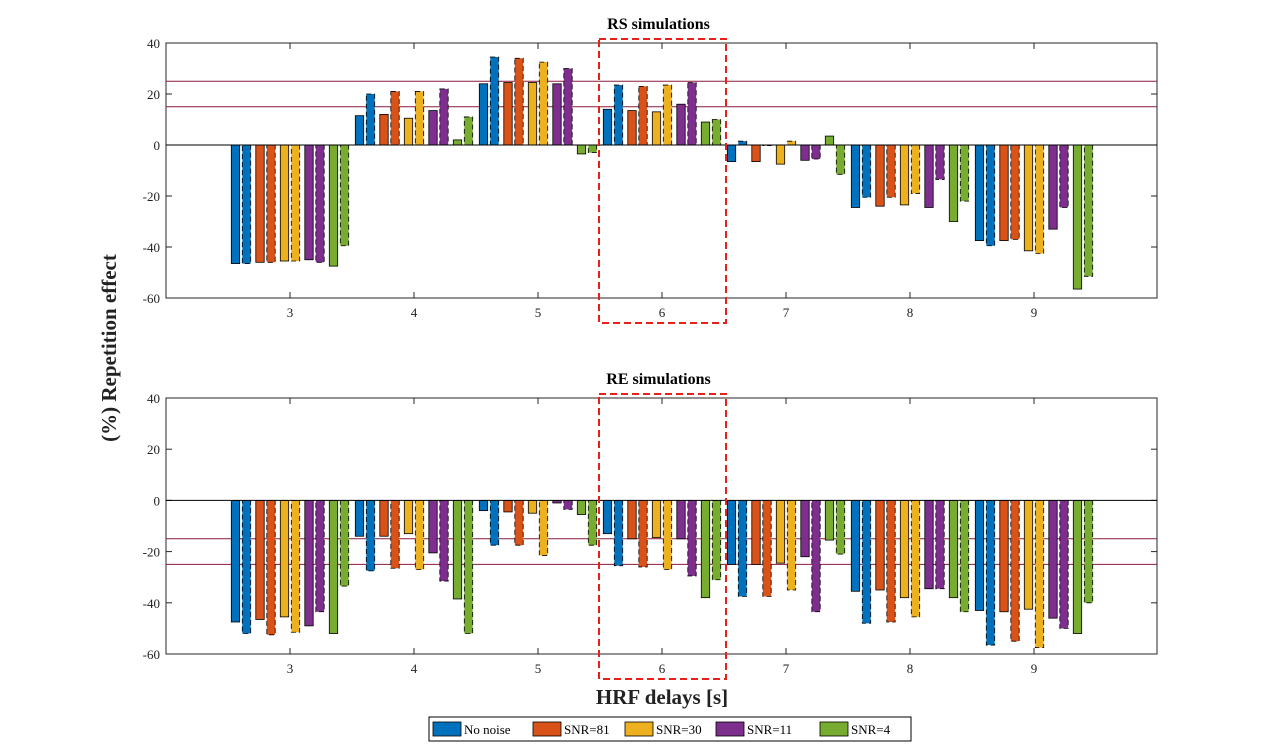 The height and width of the screenshot is (749, 1280). What do you see at coordinates (157, 500) in the screenshot?
I see `y-tick-label: 0` at bounding box center [157, 500].